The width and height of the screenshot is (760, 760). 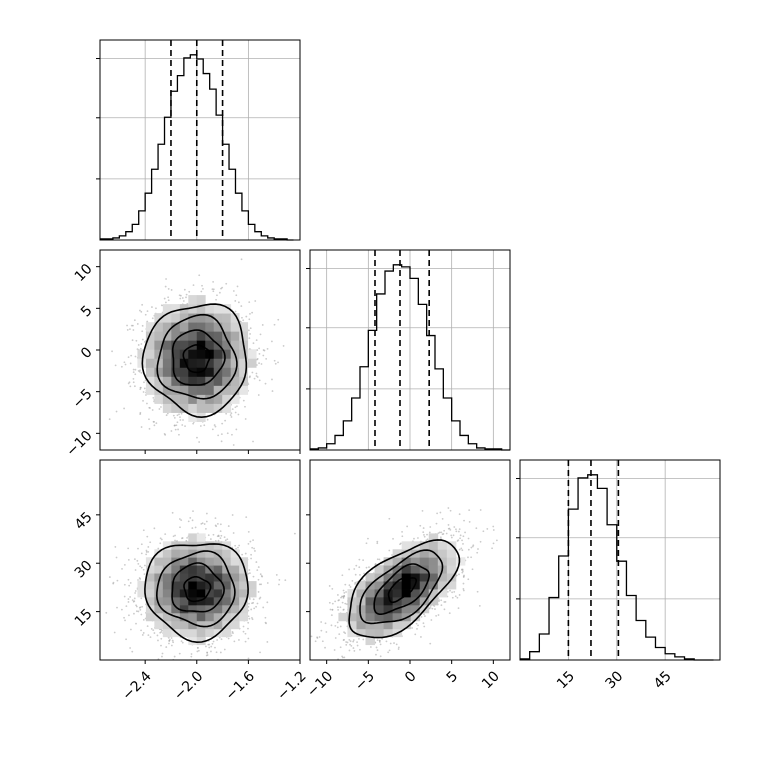 I want to click on x-tick-label: −1.2, so click(x=291, y=685).